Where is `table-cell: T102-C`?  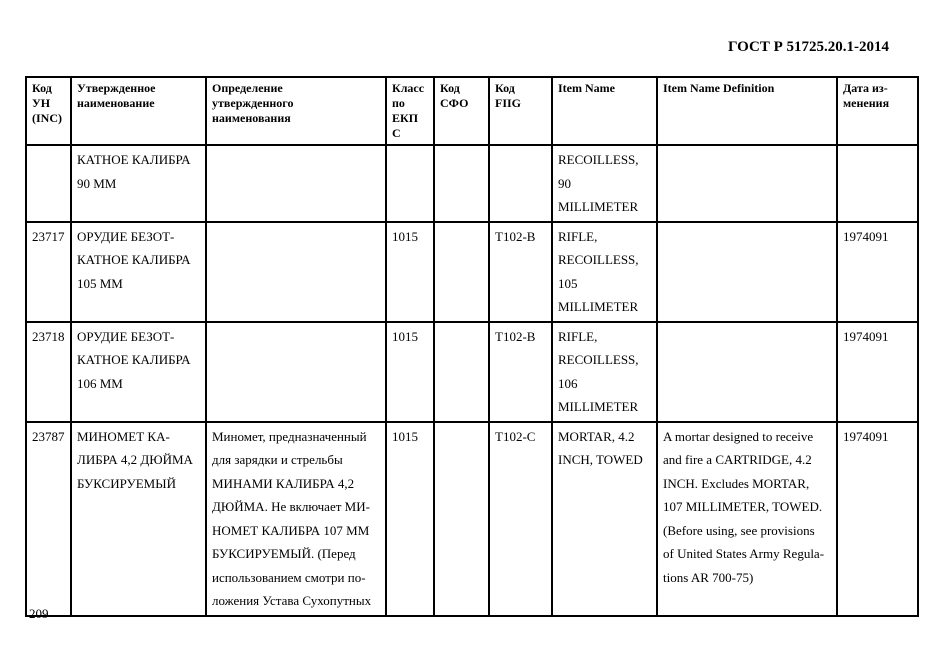
table-cell: T102-C is located at coordinates (520, 518).